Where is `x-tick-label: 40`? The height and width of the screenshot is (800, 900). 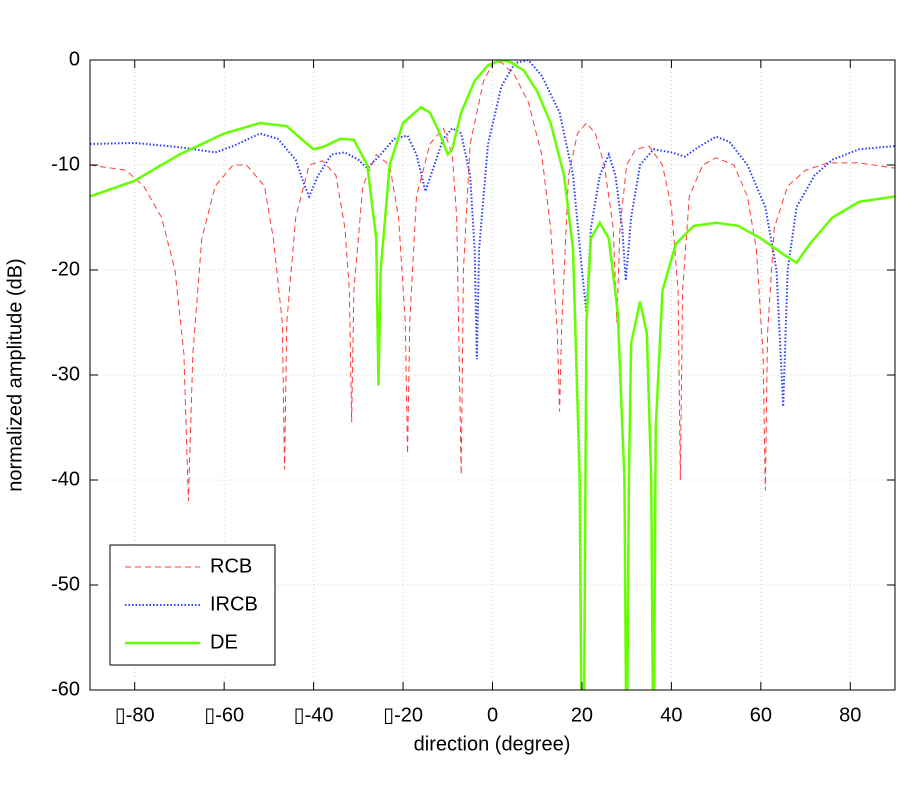 x-tick-label: 40 is located at coordinates (671, 715).